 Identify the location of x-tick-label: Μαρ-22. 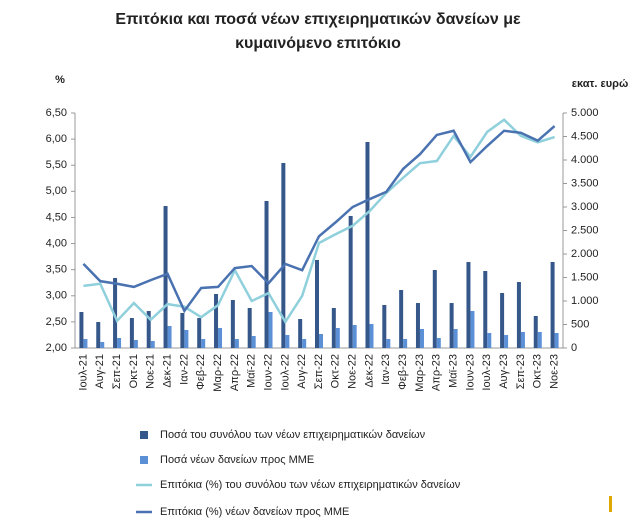
(218, 373).